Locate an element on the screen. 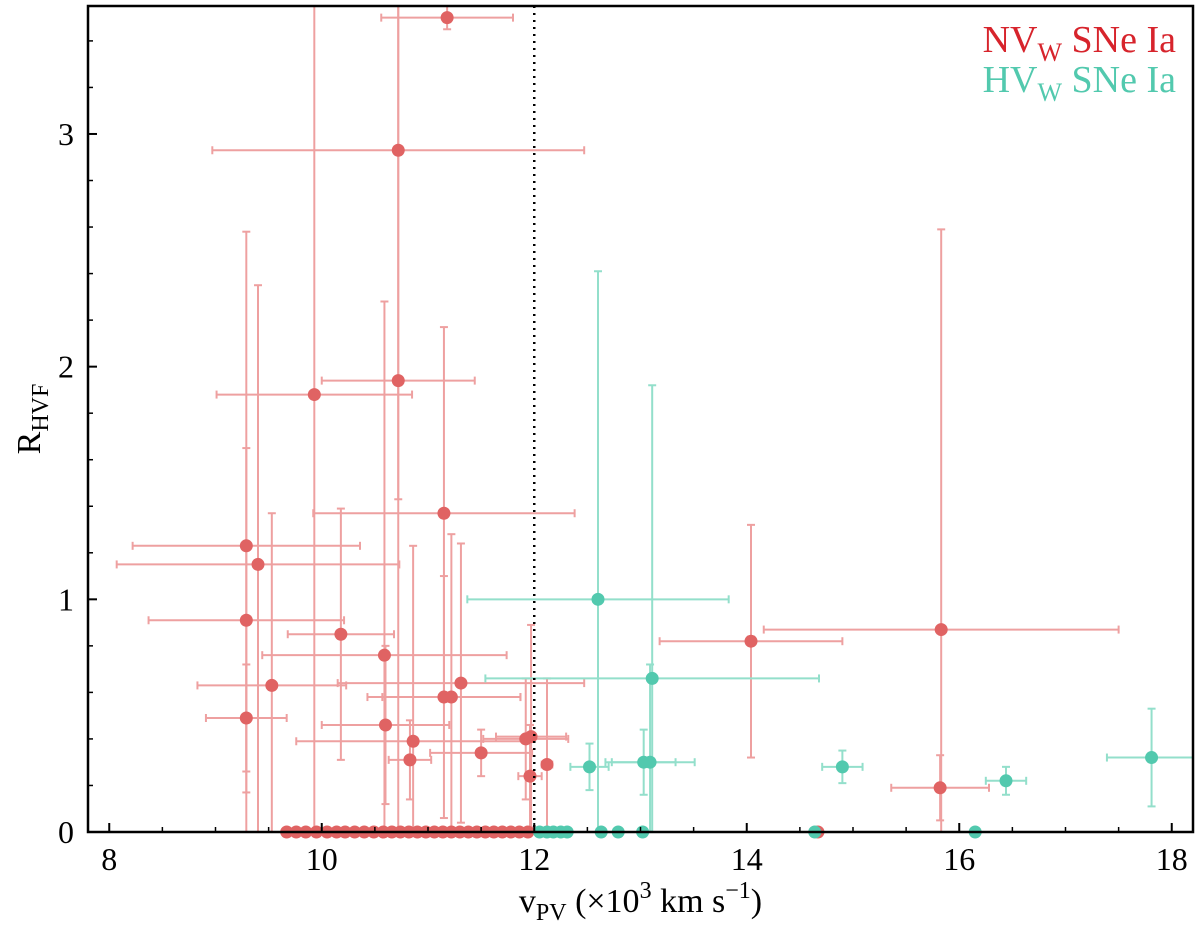 The height and width of the screenshot is (937, 1200). x-tick-label: 12 is located at coordinates (534, 859).